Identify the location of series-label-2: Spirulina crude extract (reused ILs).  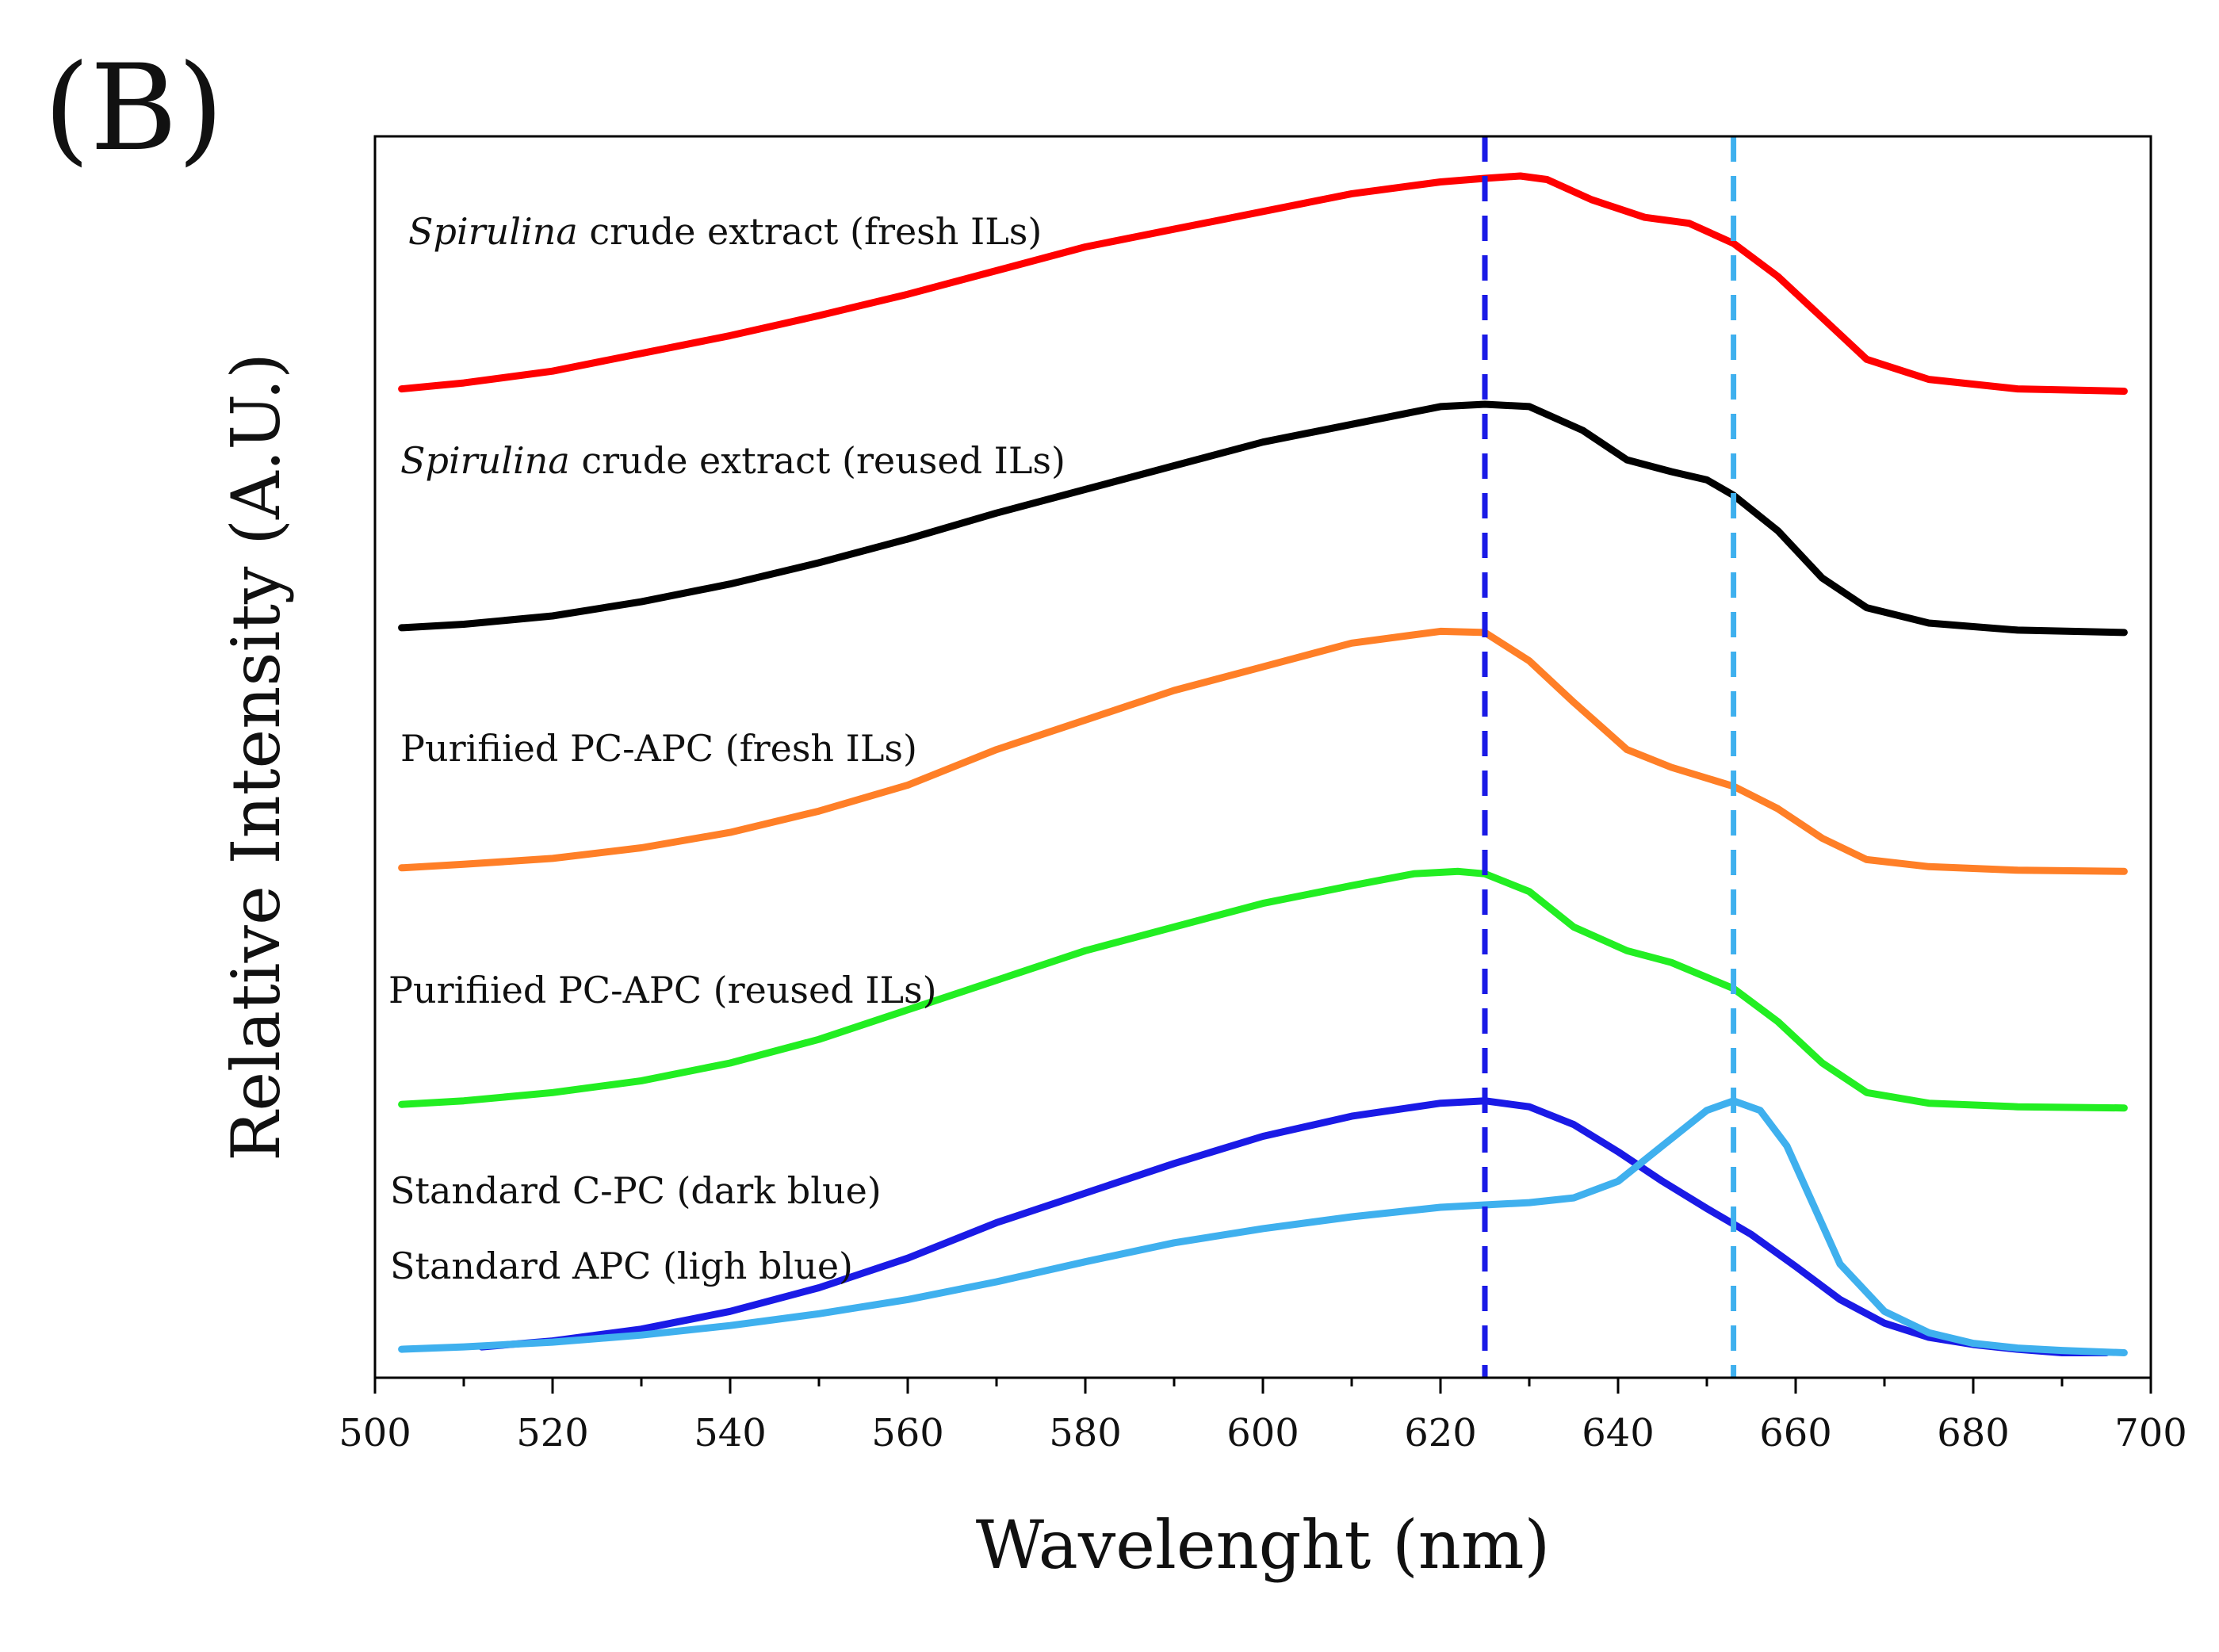
(733, 460).